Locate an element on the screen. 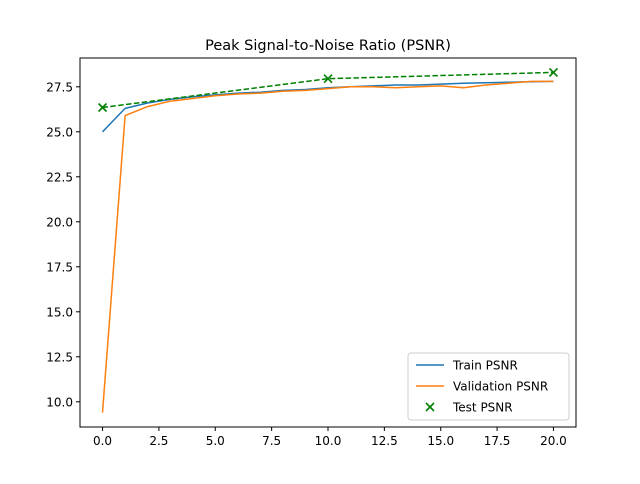 Image resolution: width=640 pixels, height=484 pixels. y-tick-label: 20.0 is located at coordinates (59, 222).